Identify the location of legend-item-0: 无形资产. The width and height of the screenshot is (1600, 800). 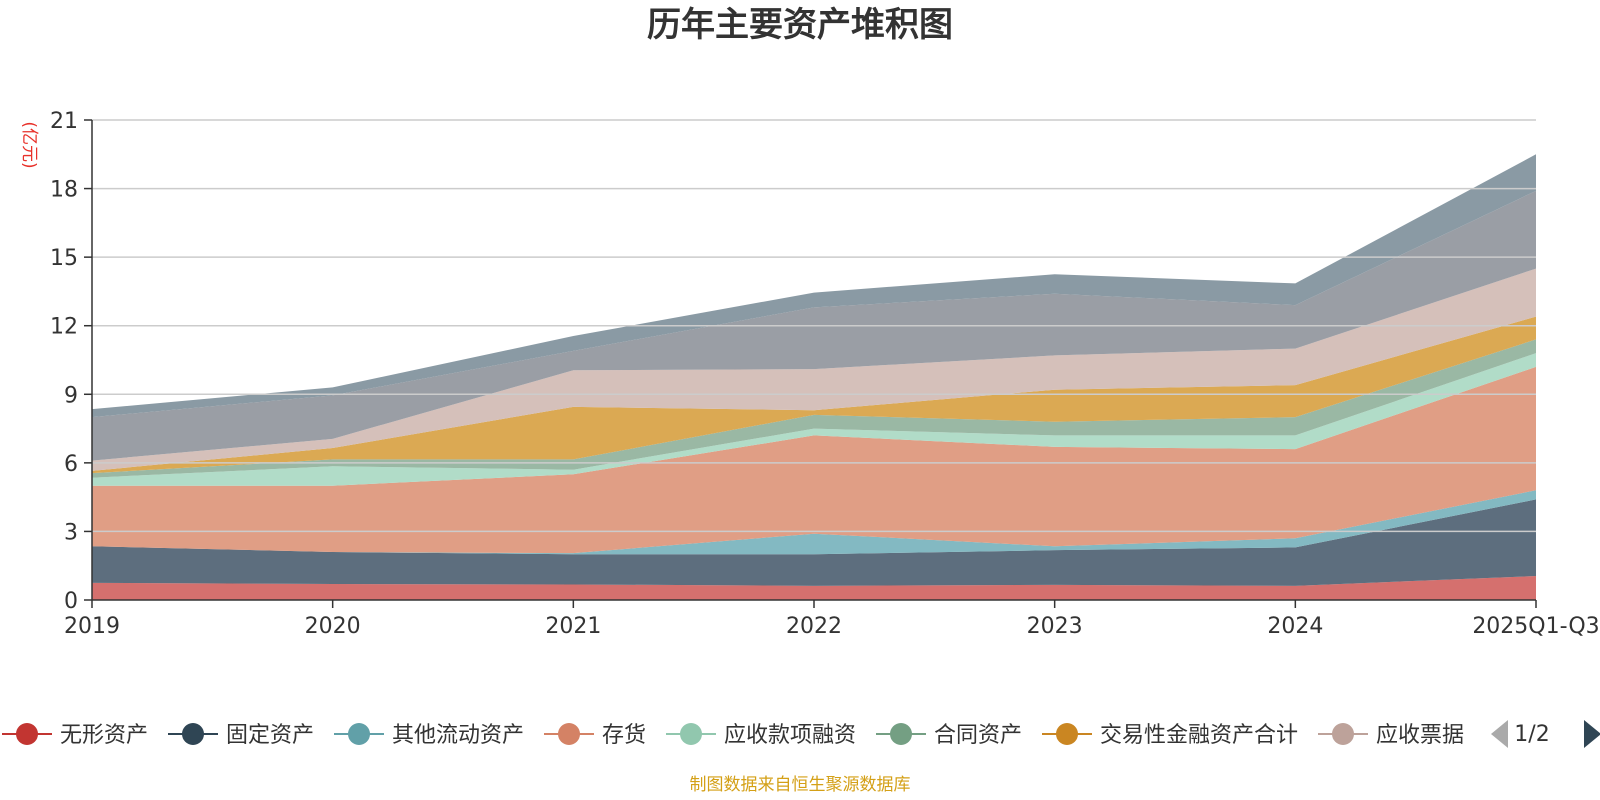
(75, 735).